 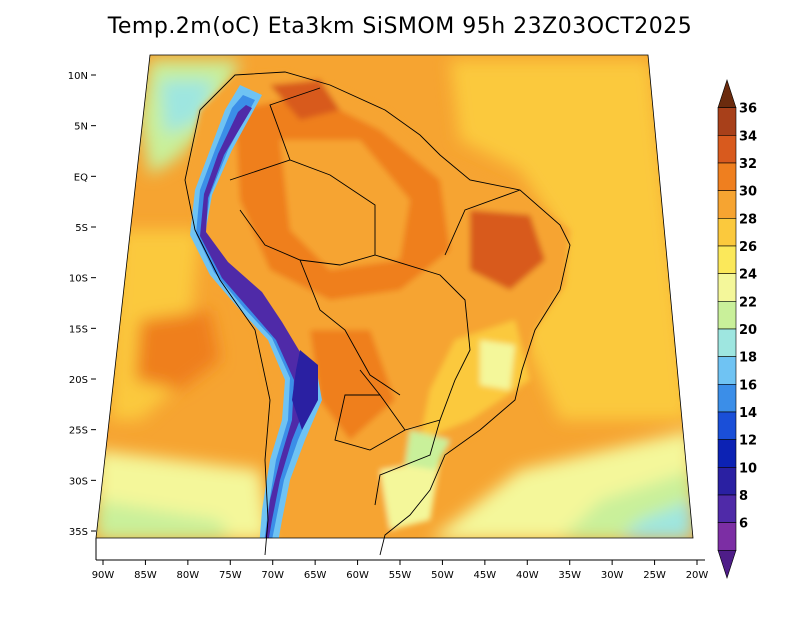 I want to click on x-tick-label: 90W, so click(x=103, y=575).